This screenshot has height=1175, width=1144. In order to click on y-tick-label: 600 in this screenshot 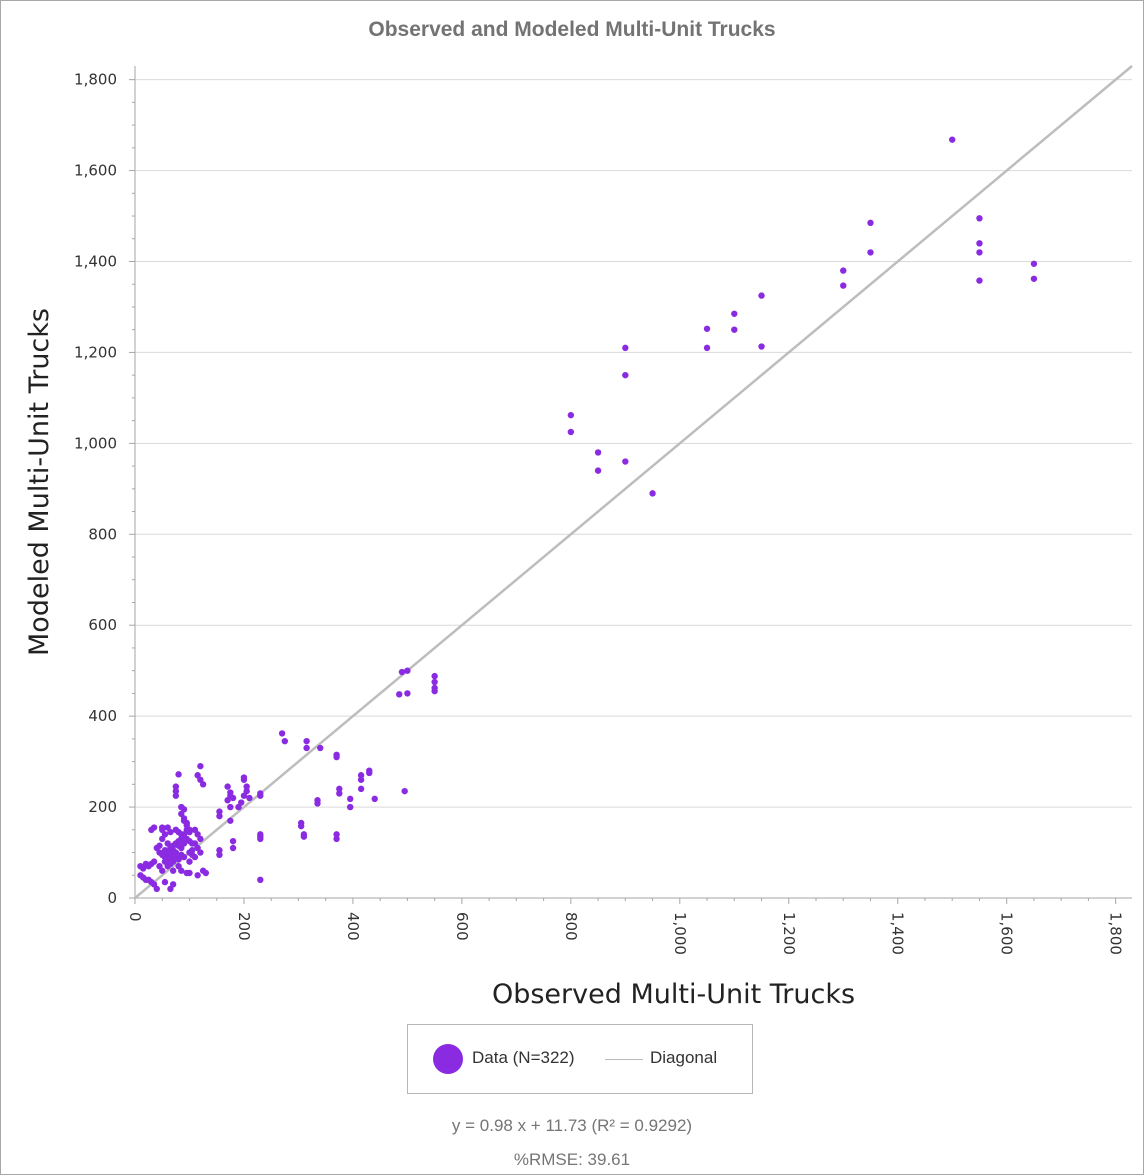, I will do `click(102, 625)`.